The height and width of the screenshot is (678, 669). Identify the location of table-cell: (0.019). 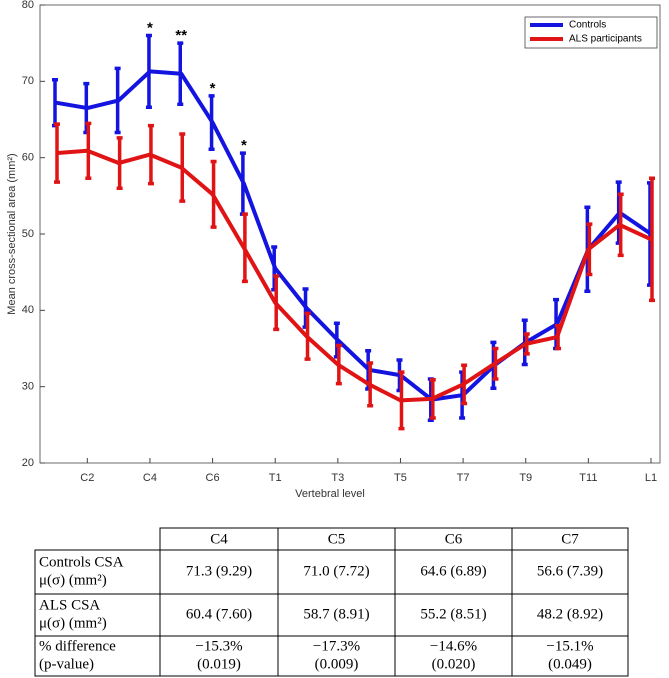
(219, 664).